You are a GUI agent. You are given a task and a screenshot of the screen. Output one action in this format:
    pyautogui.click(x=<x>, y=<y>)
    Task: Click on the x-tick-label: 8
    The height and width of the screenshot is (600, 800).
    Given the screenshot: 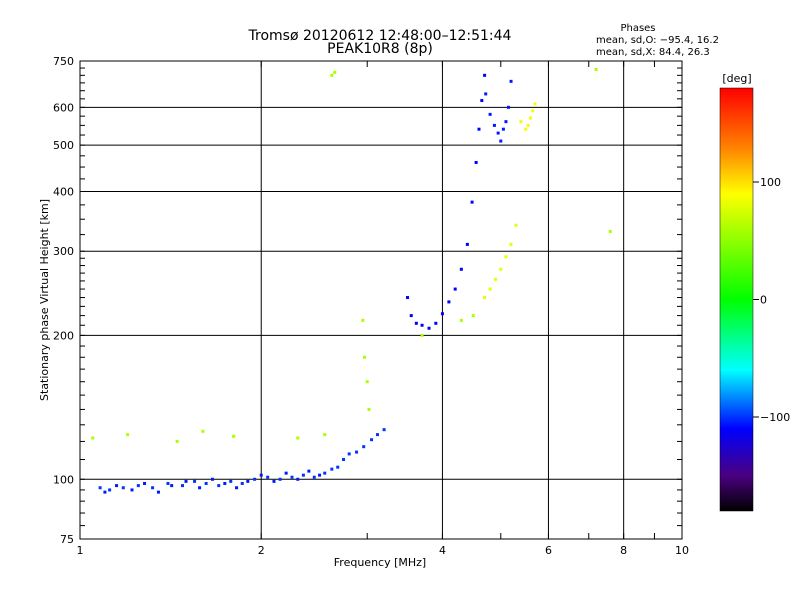 What is the action you would take?
    pyautogui.click(x=623, y=550)
    